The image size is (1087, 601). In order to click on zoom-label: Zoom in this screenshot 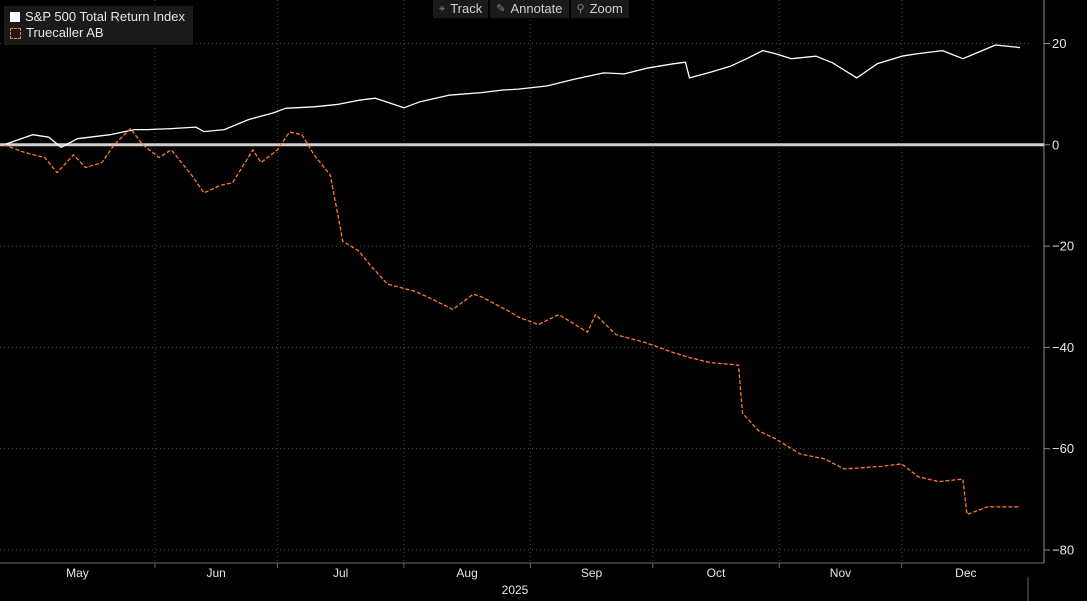, I will do `click(606, 8)`.